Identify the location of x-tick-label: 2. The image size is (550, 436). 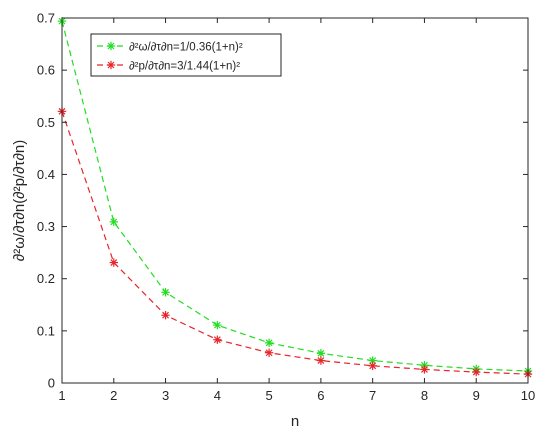
(113, 395).